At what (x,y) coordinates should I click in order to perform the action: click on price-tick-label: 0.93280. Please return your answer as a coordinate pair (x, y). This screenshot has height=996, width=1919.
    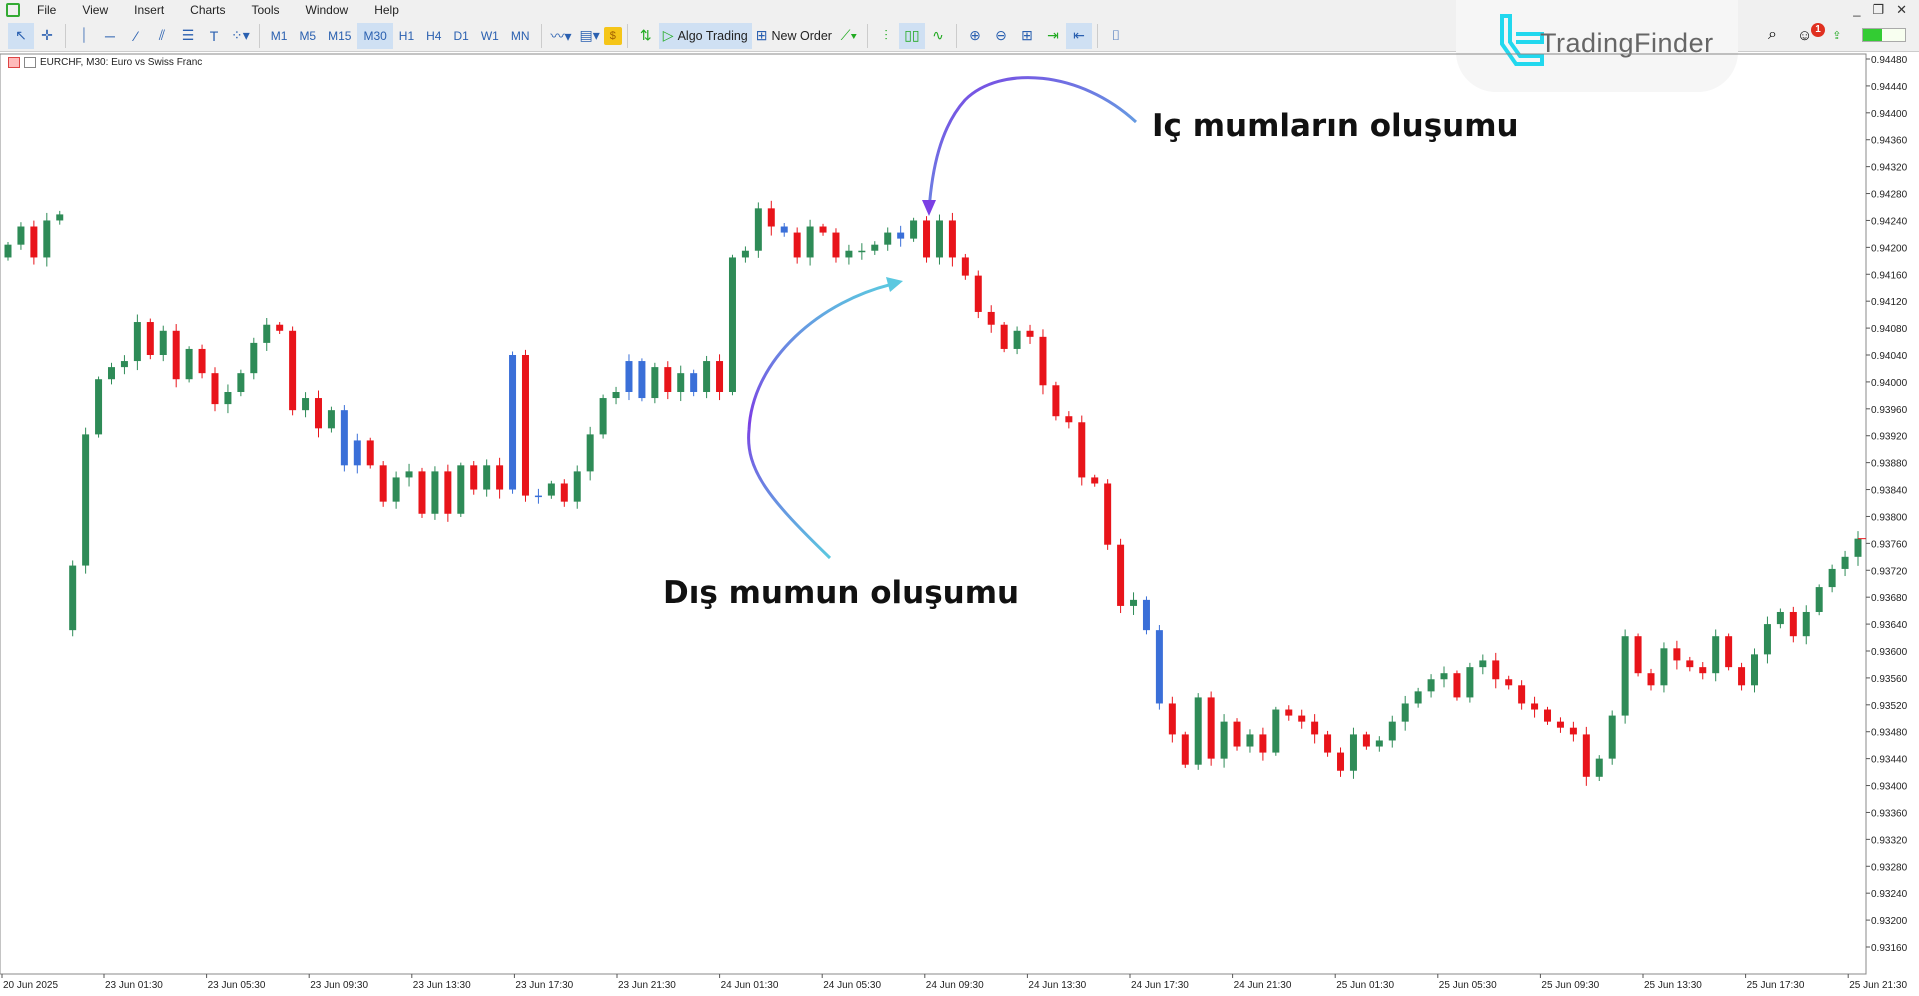
    Looking at the image, I should click on (1889, 867).